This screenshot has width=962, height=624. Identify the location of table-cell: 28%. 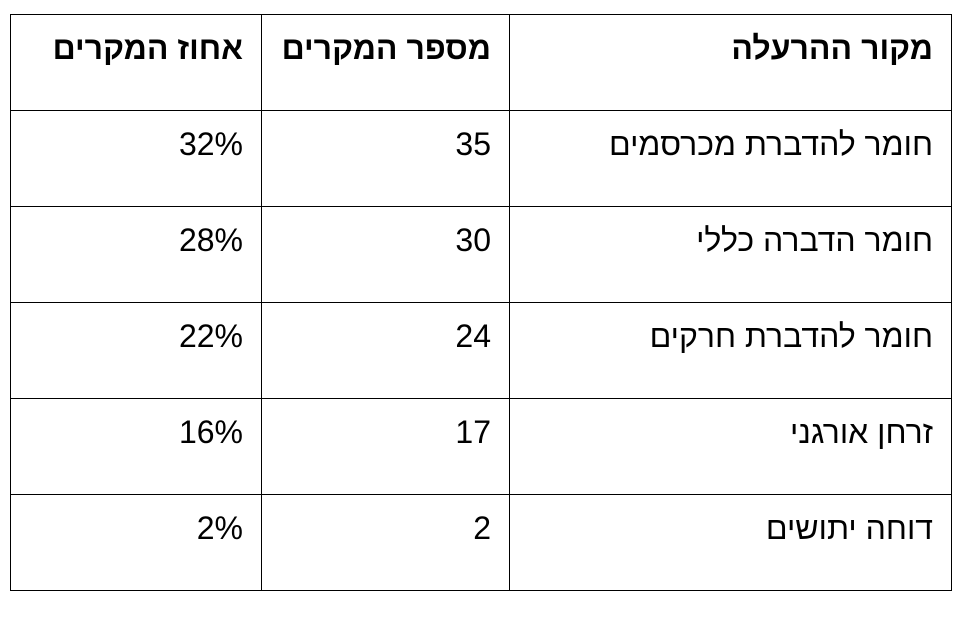
(136, 254).